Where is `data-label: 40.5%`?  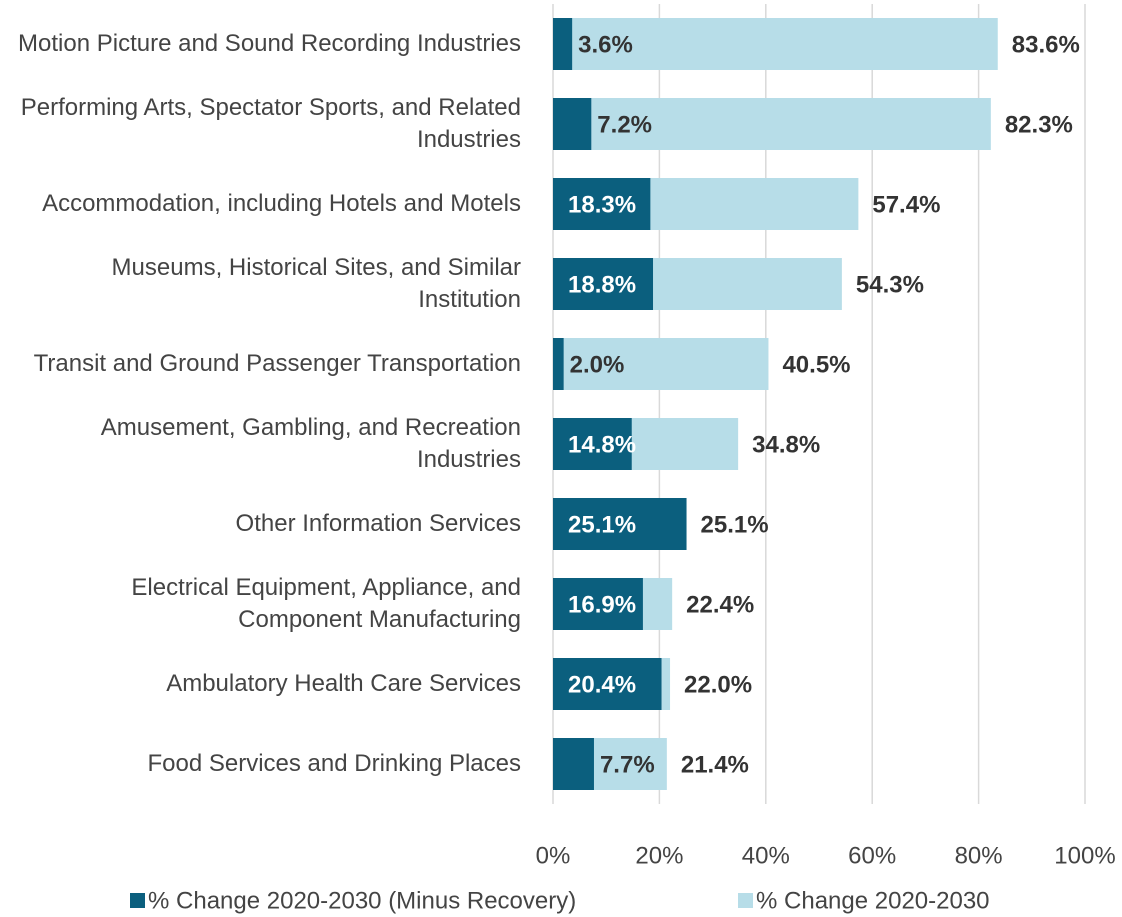 data-label: 40.5% is located at coordinates (816, 364).